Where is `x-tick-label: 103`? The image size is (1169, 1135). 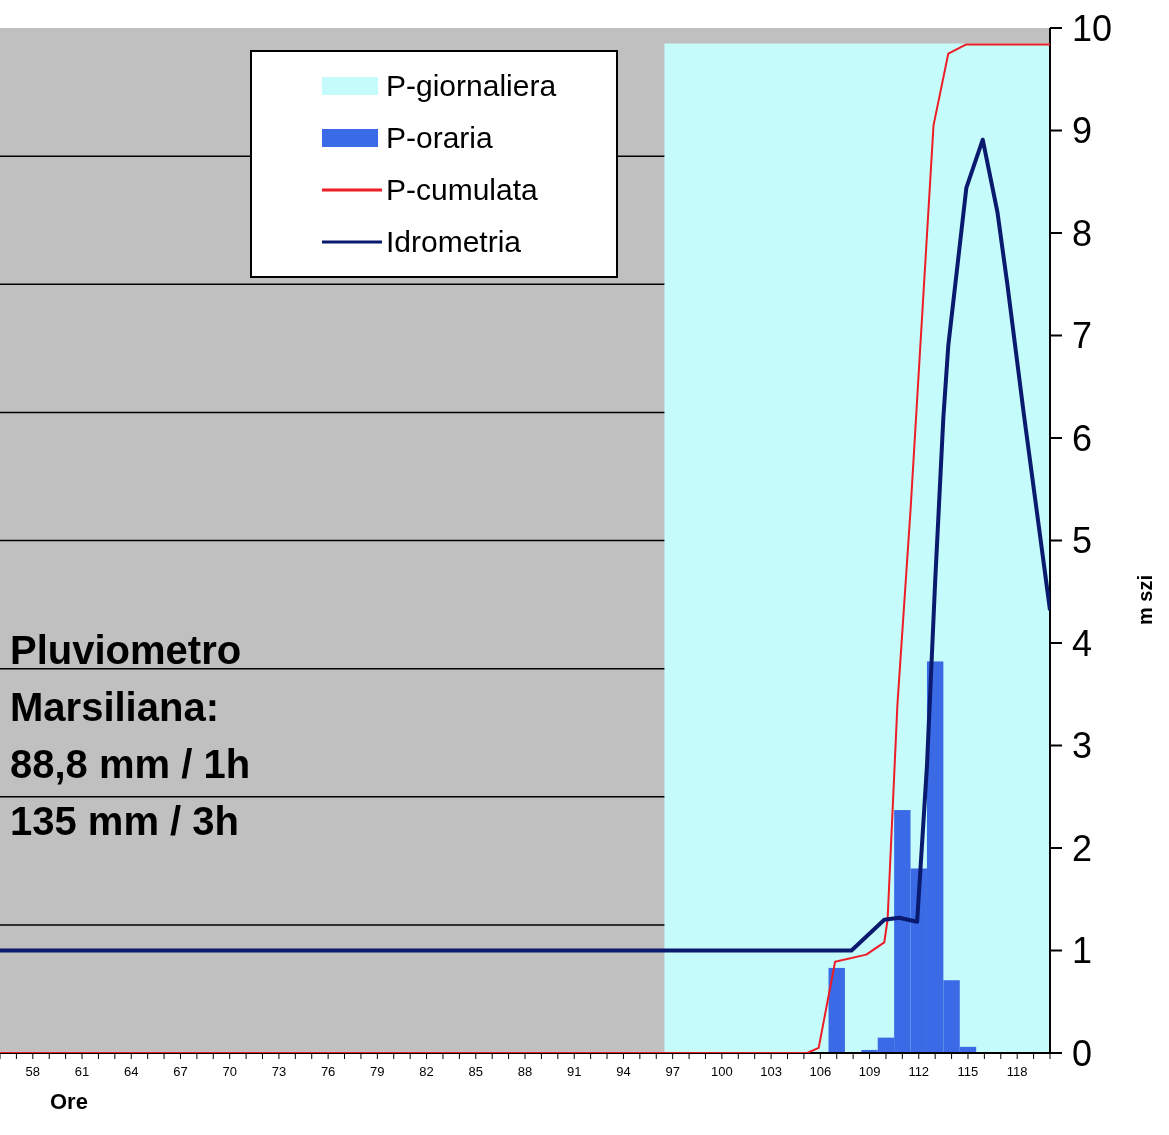 x-tick-label: 103 is located at coordinates (771, 1072).